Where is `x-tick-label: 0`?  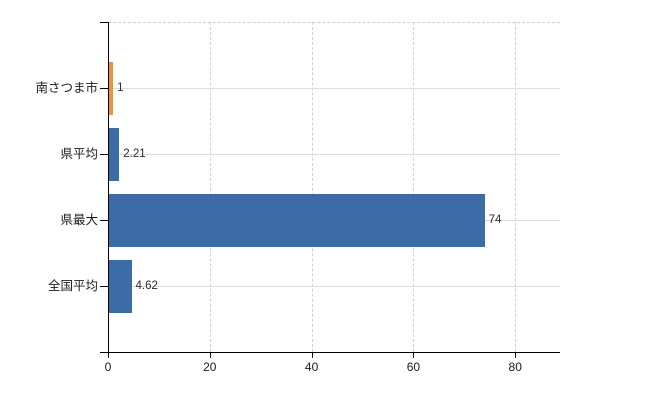
x-tick-label: 0 is located at coordinates (108, 367).